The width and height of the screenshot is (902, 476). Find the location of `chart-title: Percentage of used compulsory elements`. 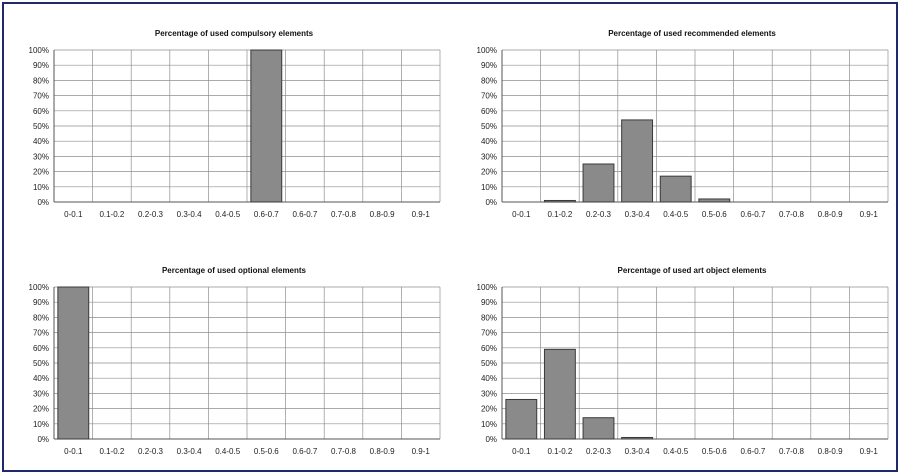

chart-title: Percentage of used compulsory elements is located at coordinates (234, 33).